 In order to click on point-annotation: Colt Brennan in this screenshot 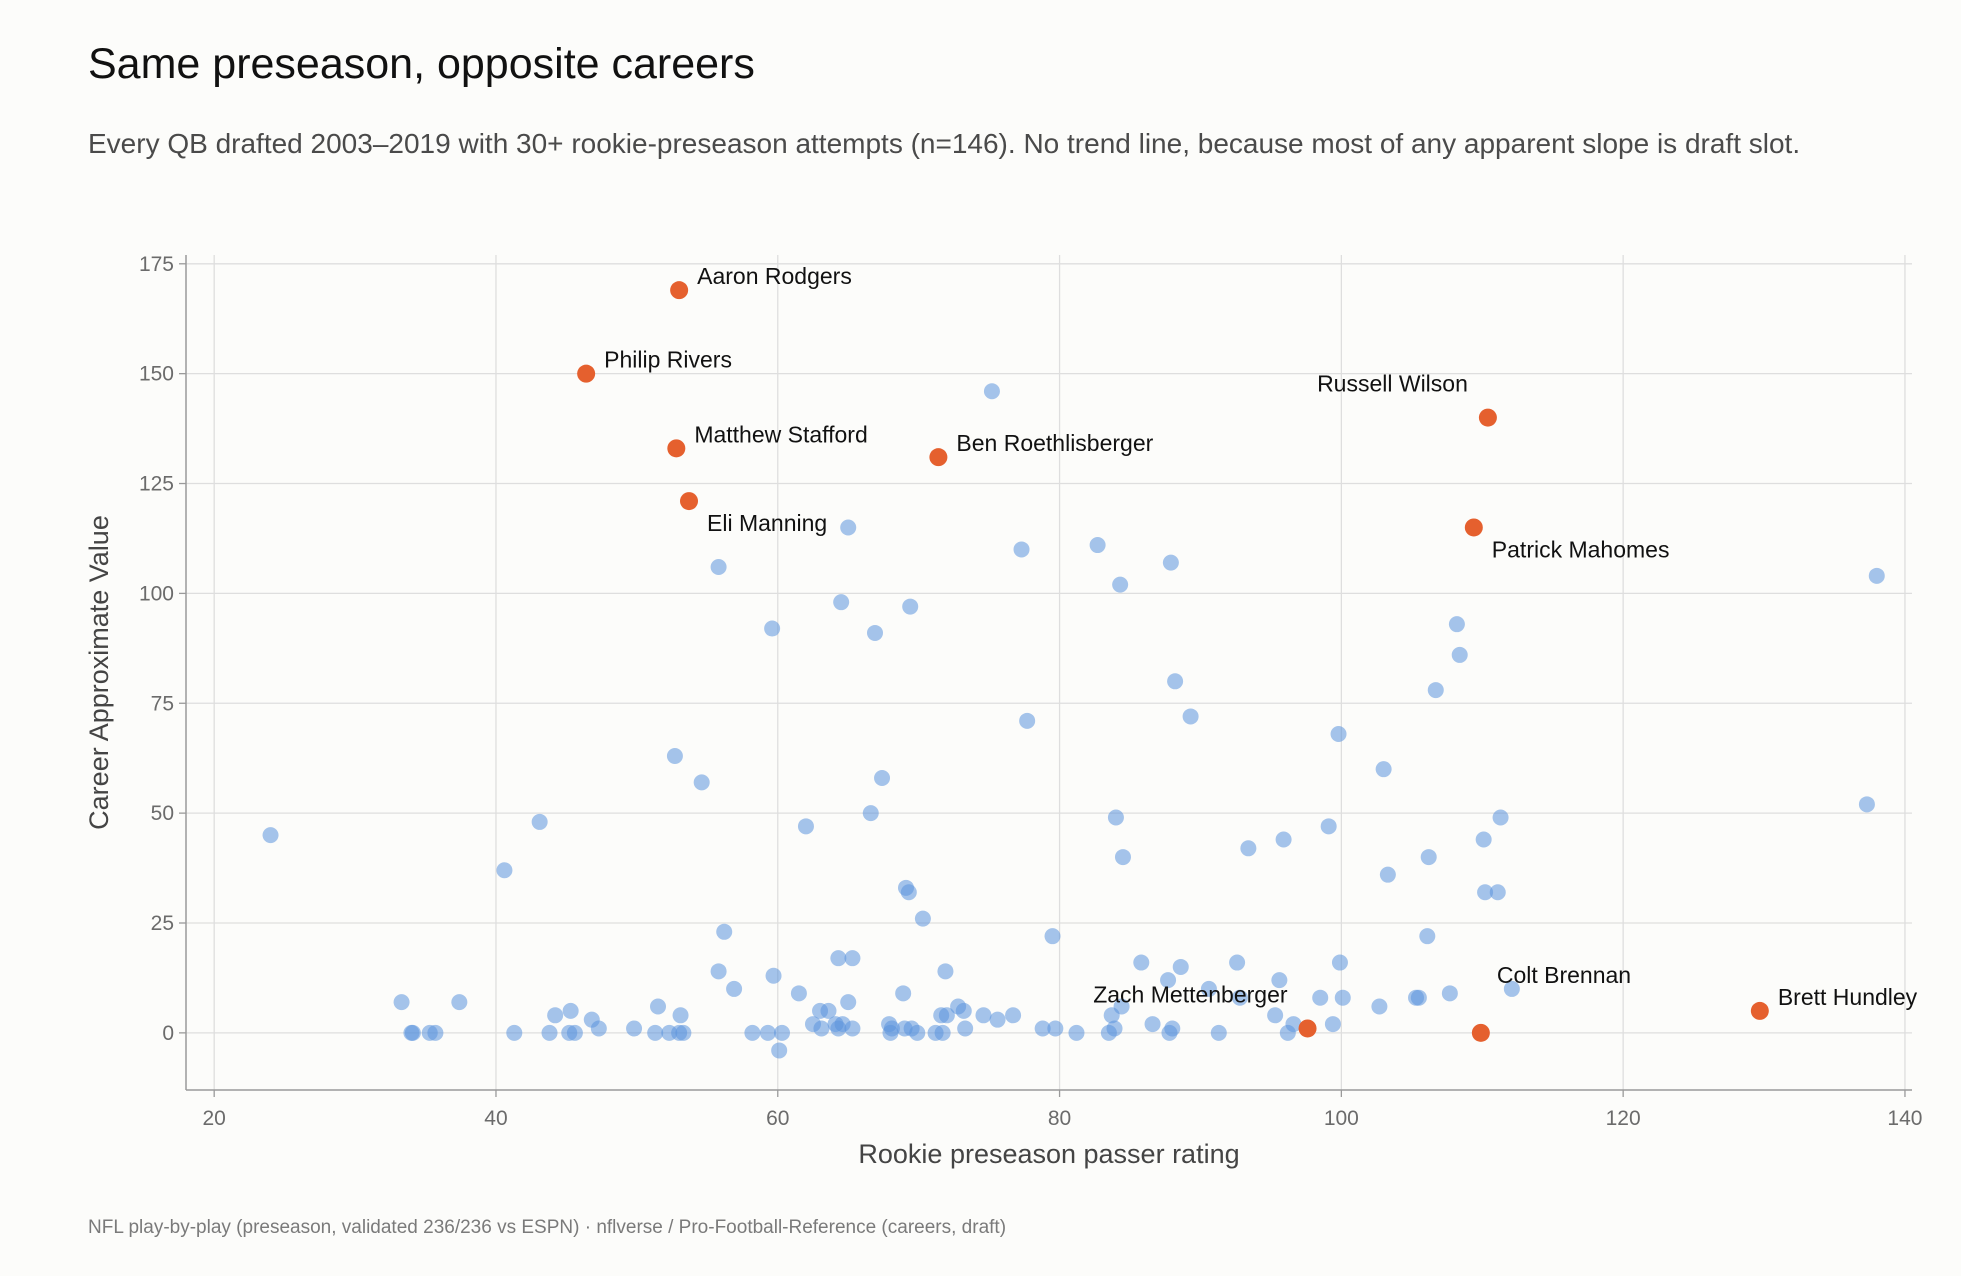, I will do `click(1564, 975)`.